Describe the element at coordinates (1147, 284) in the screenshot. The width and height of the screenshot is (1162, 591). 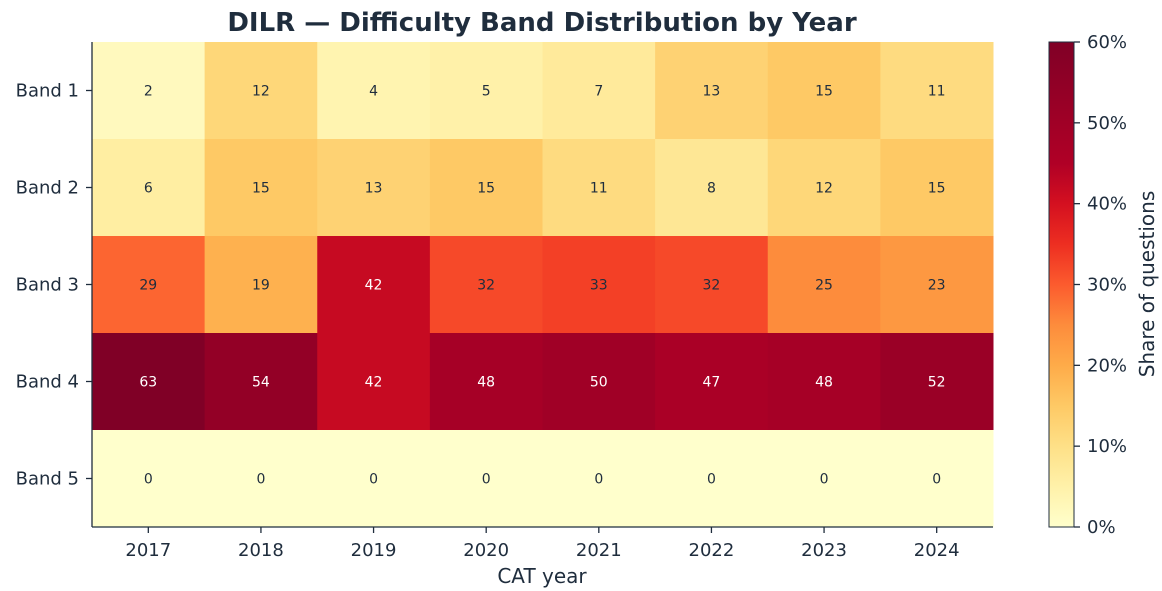
I see `colorbar-label: Share of questions` at that location.